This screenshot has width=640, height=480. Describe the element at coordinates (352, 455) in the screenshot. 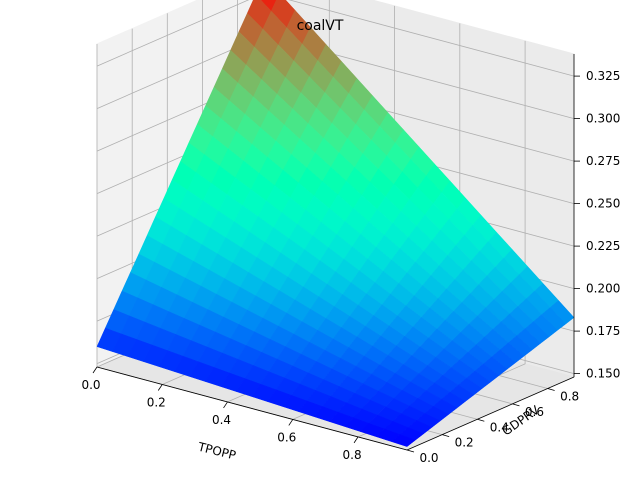

I see `x-tick-label: 0.8` at that location.